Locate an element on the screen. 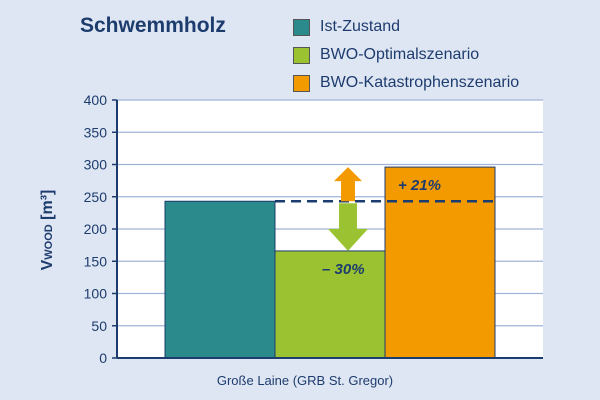  change-arrows is located at coordinates (348, 209).